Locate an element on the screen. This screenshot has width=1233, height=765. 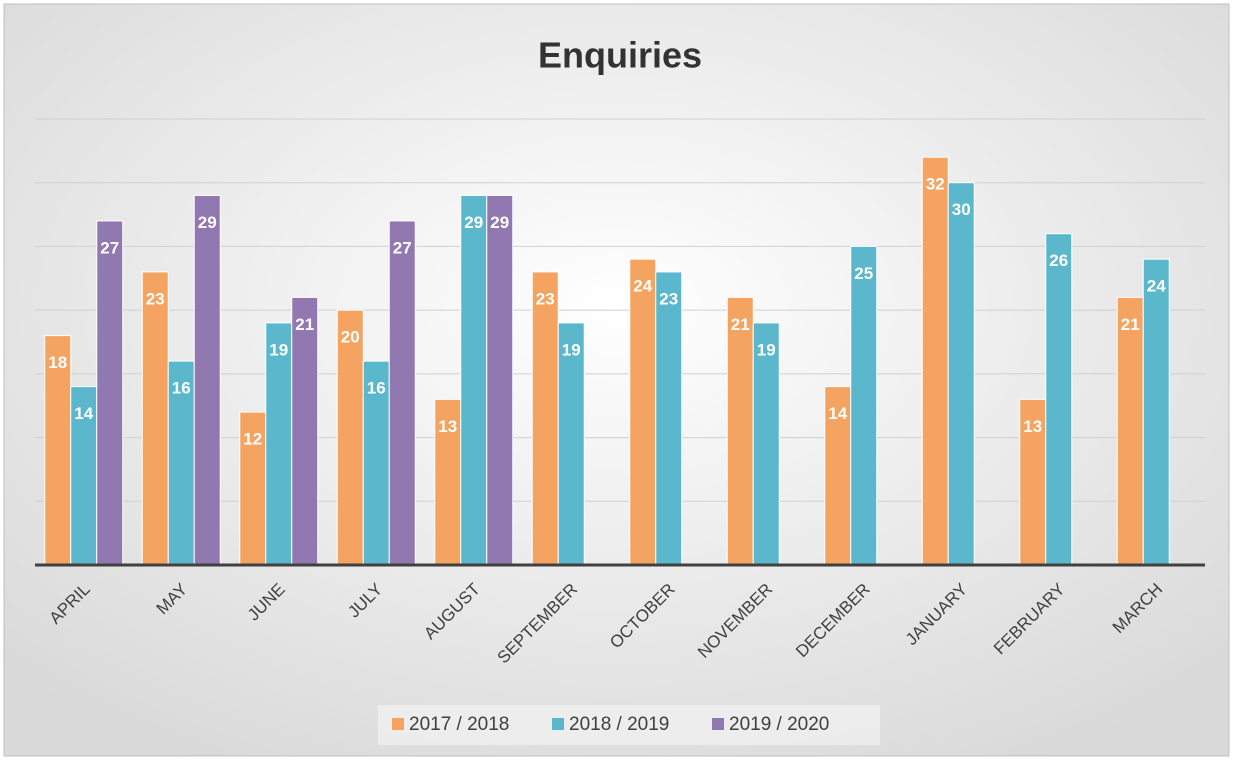
legend-label: 2019 / 2020 is located at coordinates (779, 724).